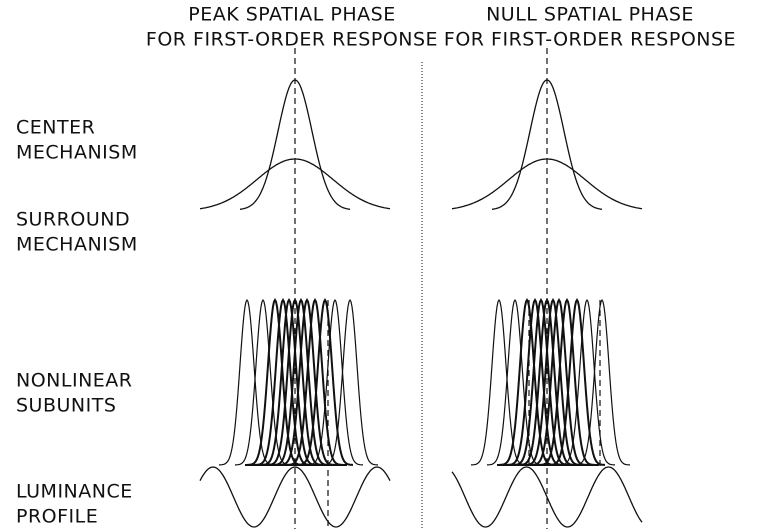  Describe the element at coordinates (73, 220) in the screenshot. I see `row-label: SURROUND` at that location.